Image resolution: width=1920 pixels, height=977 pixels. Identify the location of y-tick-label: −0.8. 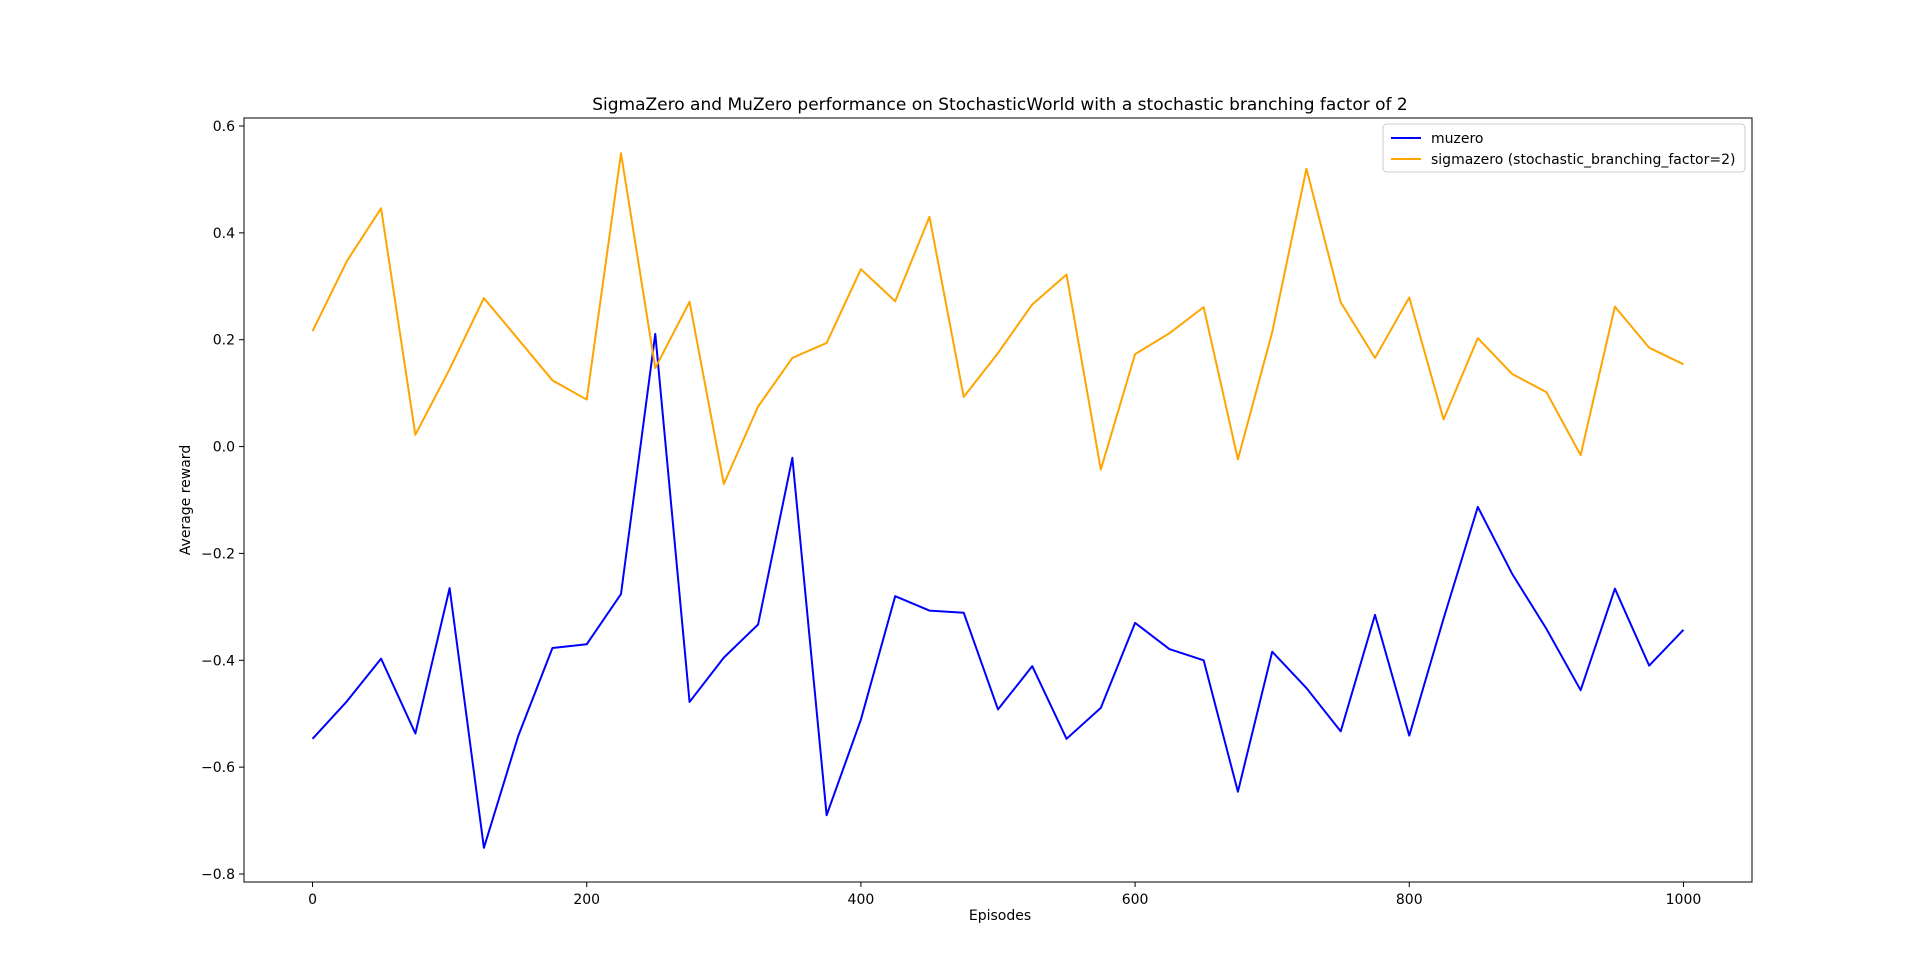
(218, 875).